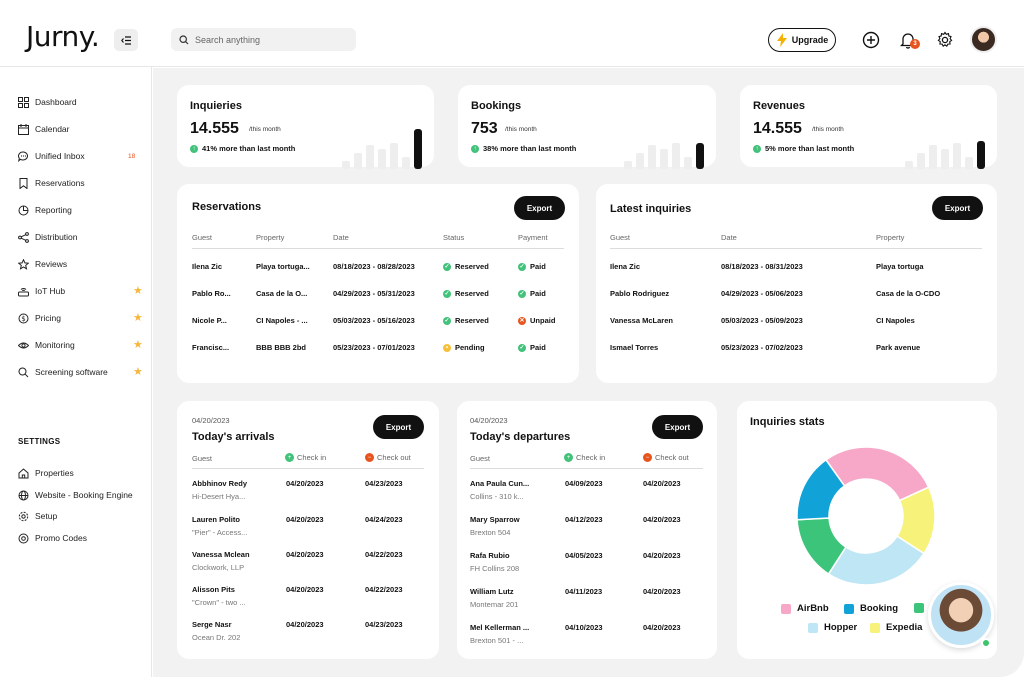 The image size is (1024, 677). Describe the element at coordinates (221, 554) in the screenshot. I see `guest-cell: Vanessa Mclean` at that location.